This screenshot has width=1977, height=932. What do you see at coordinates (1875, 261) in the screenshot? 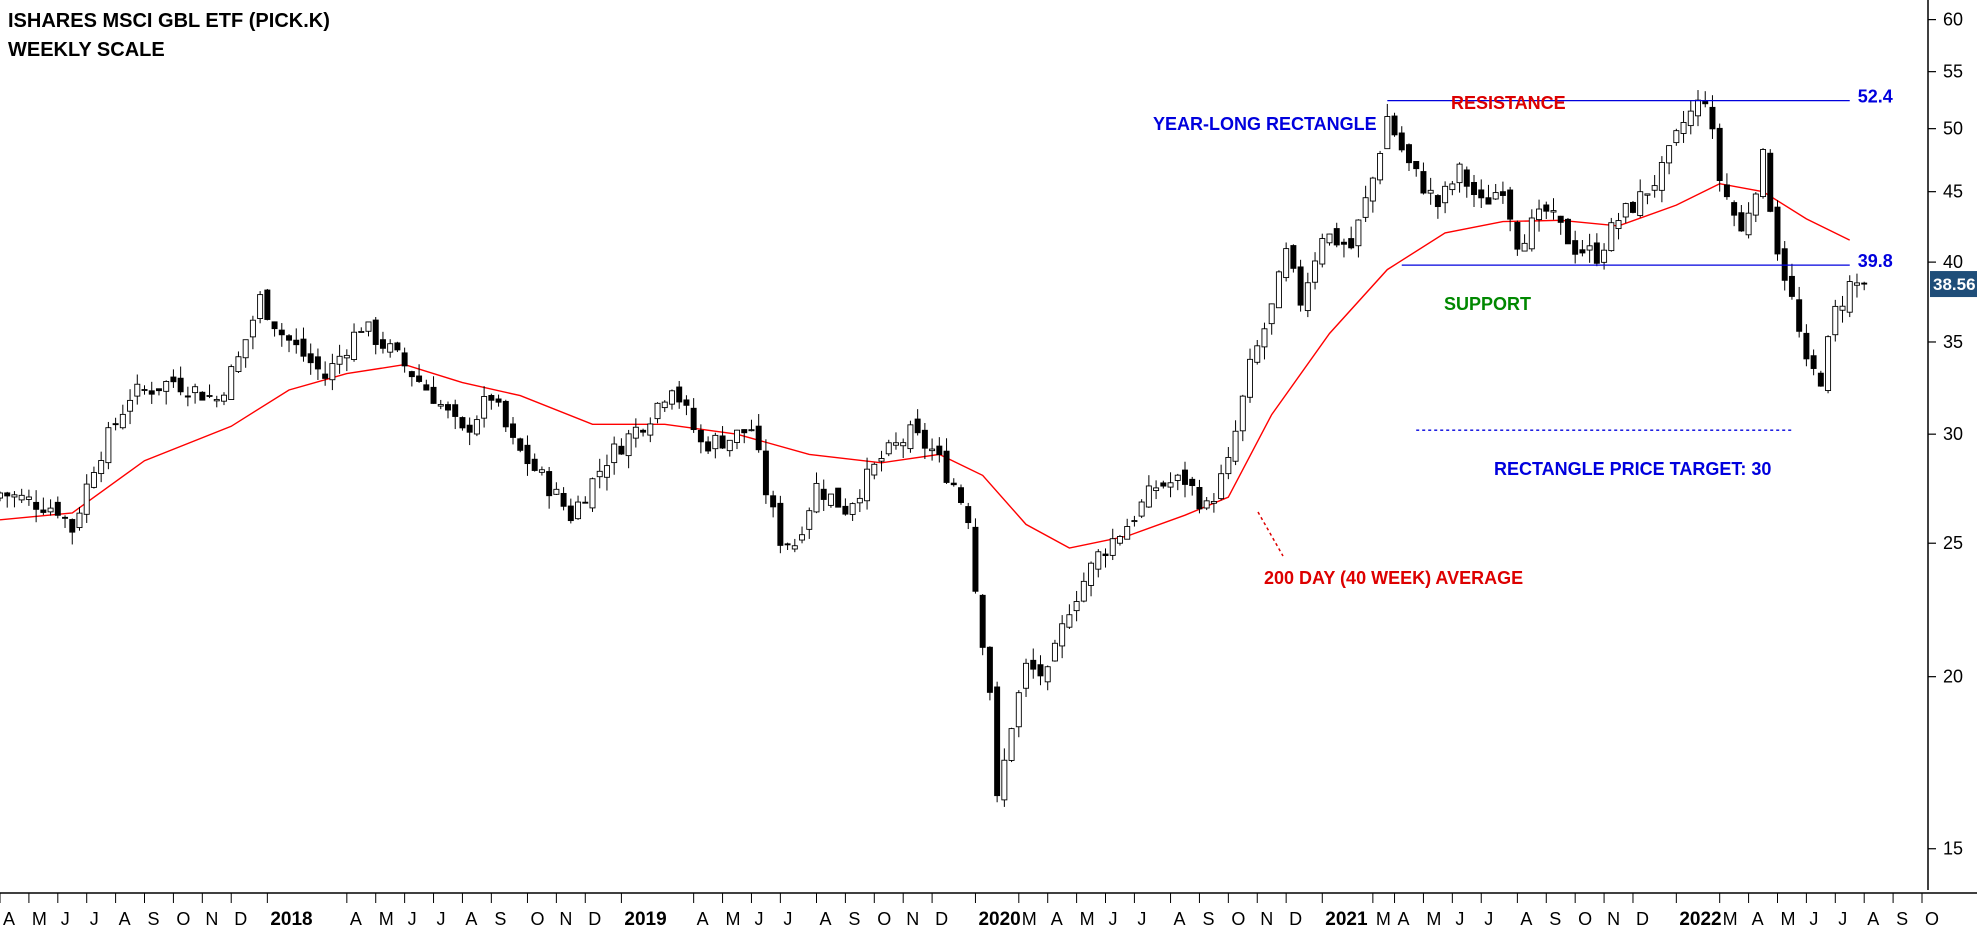
I see `level-label-support: 39.8` at bounding box center [1875, 261].